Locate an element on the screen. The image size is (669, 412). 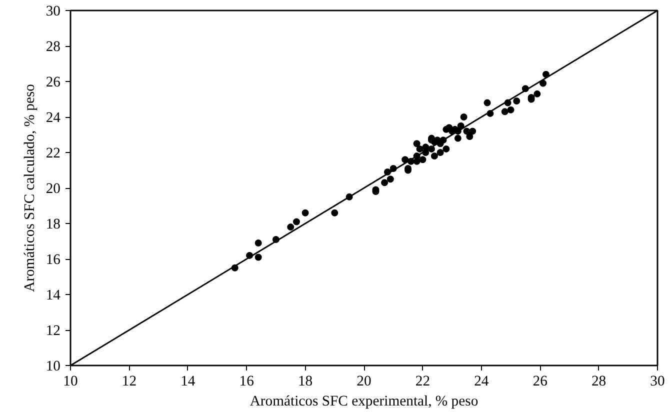
y-tick-label: 22 is located at coordinates (53, 154).